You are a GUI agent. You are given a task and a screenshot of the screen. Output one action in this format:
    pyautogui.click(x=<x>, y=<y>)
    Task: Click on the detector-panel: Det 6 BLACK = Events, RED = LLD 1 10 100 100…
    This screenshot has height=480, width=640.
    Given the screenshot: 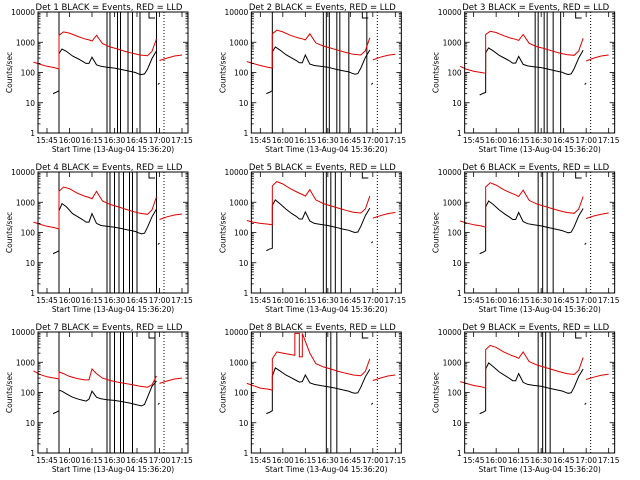 What is the action you would take?
    pyautogui.click(x=526, y=238)
    